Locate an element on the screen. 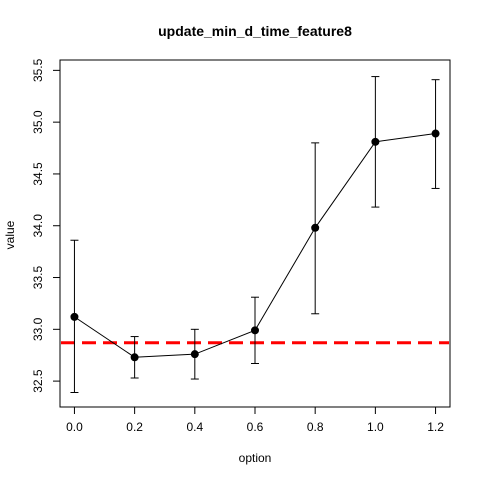 This screenshot has height=485, width=480. x-tick-label: 0.6 is located at coordinates (255, 427).